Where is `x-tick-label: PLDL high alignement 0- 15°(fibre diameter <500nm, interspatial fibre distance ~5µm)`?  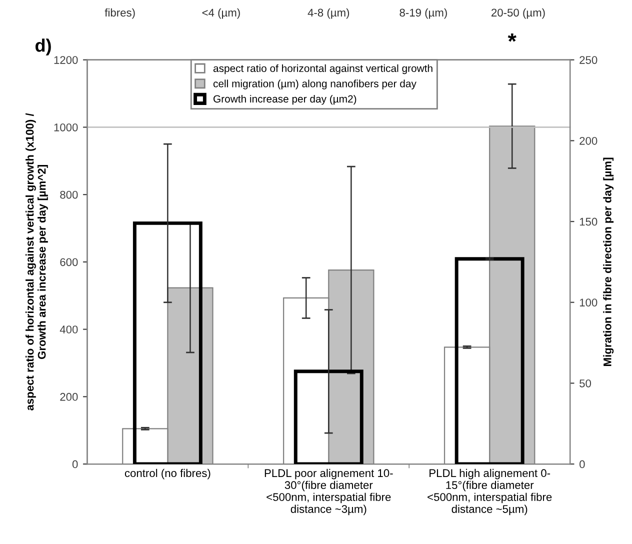 x-tick-label: PLDL high alignement 0- 15°(fibre diameter <500nm, interspatial fibre distance ~5µm) is located at coordinates (490, 492).